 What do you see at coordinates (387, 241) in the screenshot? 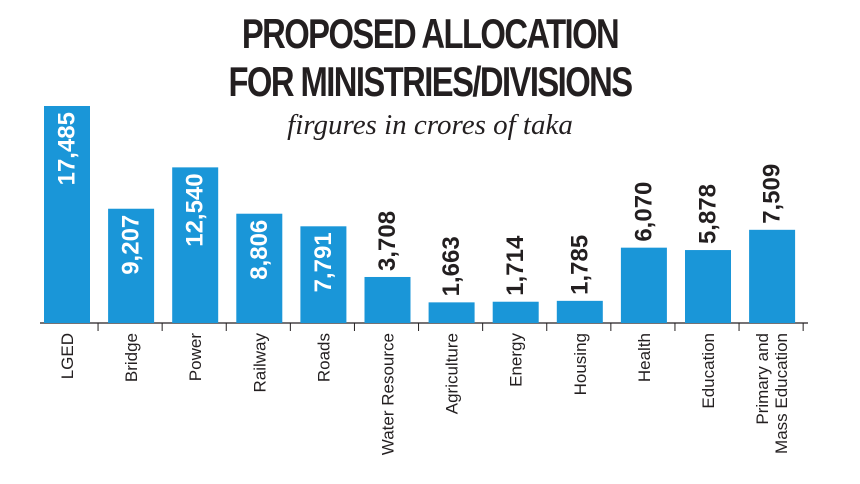
I see `value-label-5: 3,708` at bounding box center [387, 241].